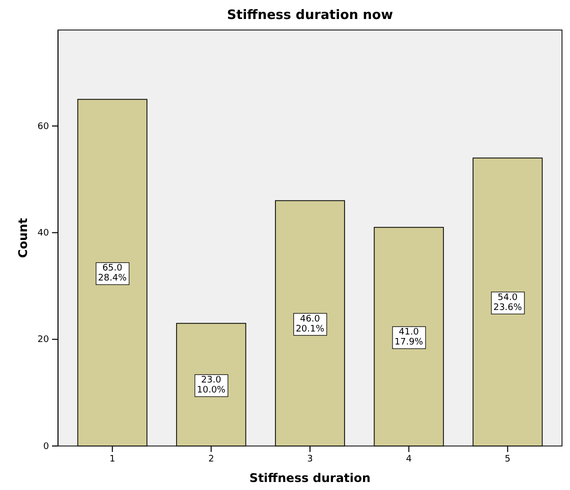  What do you see at coordinates (113, 274) in the screenshot?
I see `data-label: 65.0 28.4%` at bounding box center [113, 274].